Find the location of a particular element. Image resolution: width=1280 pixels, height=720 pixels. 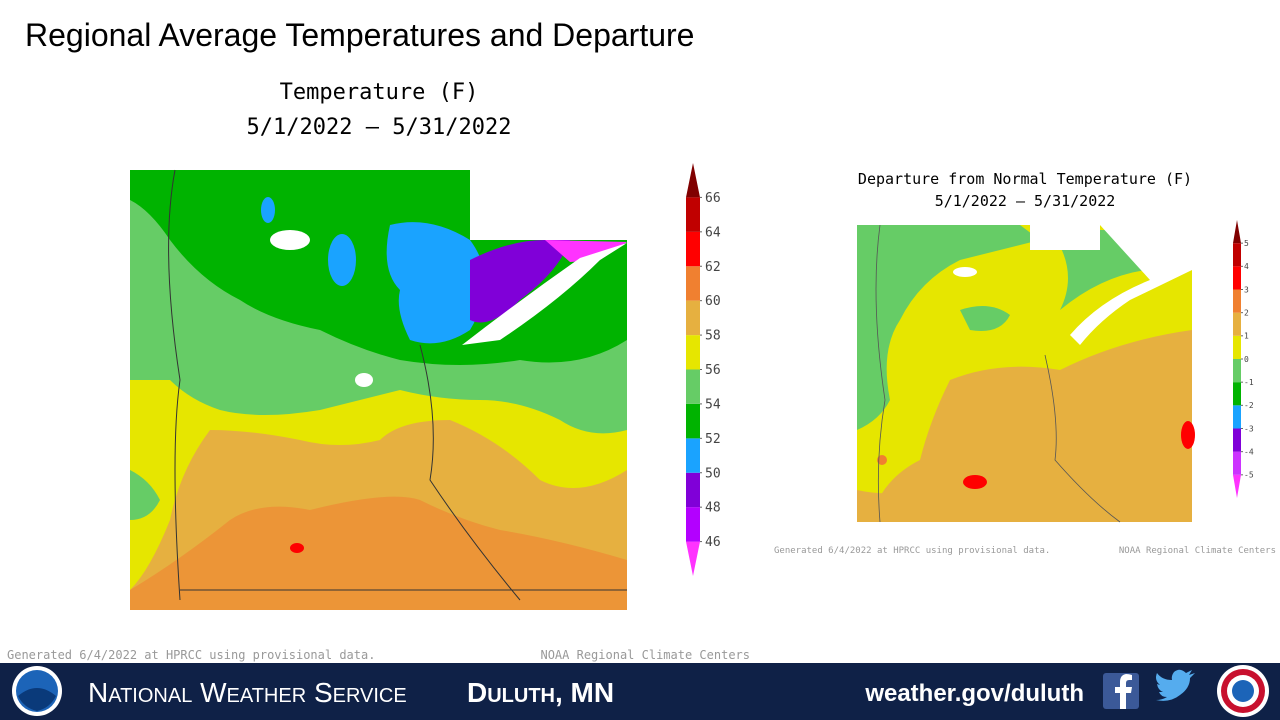

agency-name: National Weather Service is located at coordinates (247, 692).